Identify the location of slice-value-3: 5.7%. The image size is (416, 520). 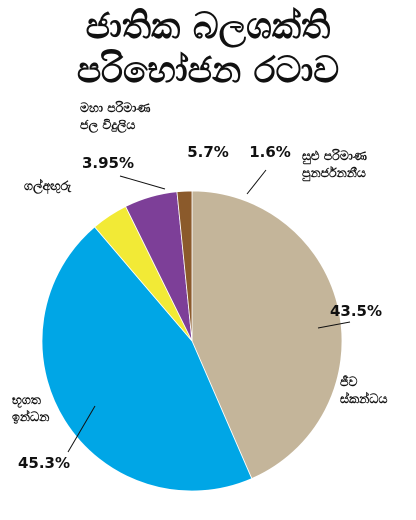
(208, 152).